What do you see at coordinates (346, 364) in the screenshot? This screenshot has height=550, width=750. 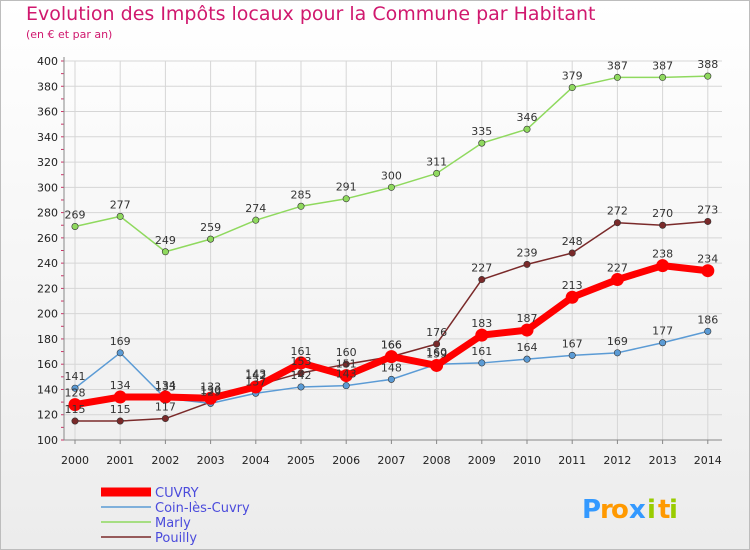 I see `data-label: 151` at bounding box center [346, 364].